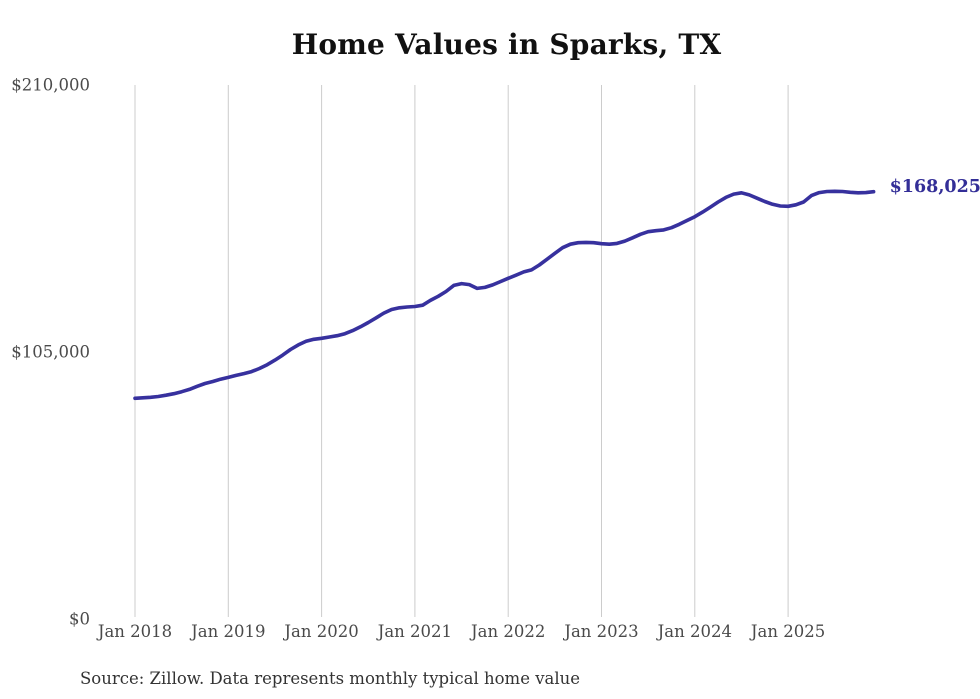 Image resolution: width=980 pixels, height=699 pixels. What do you see at coordinates (320, 631) in the screenshot?
I see `x-axis-tick-label: Jan 2020` at bounding box center [320, 631].